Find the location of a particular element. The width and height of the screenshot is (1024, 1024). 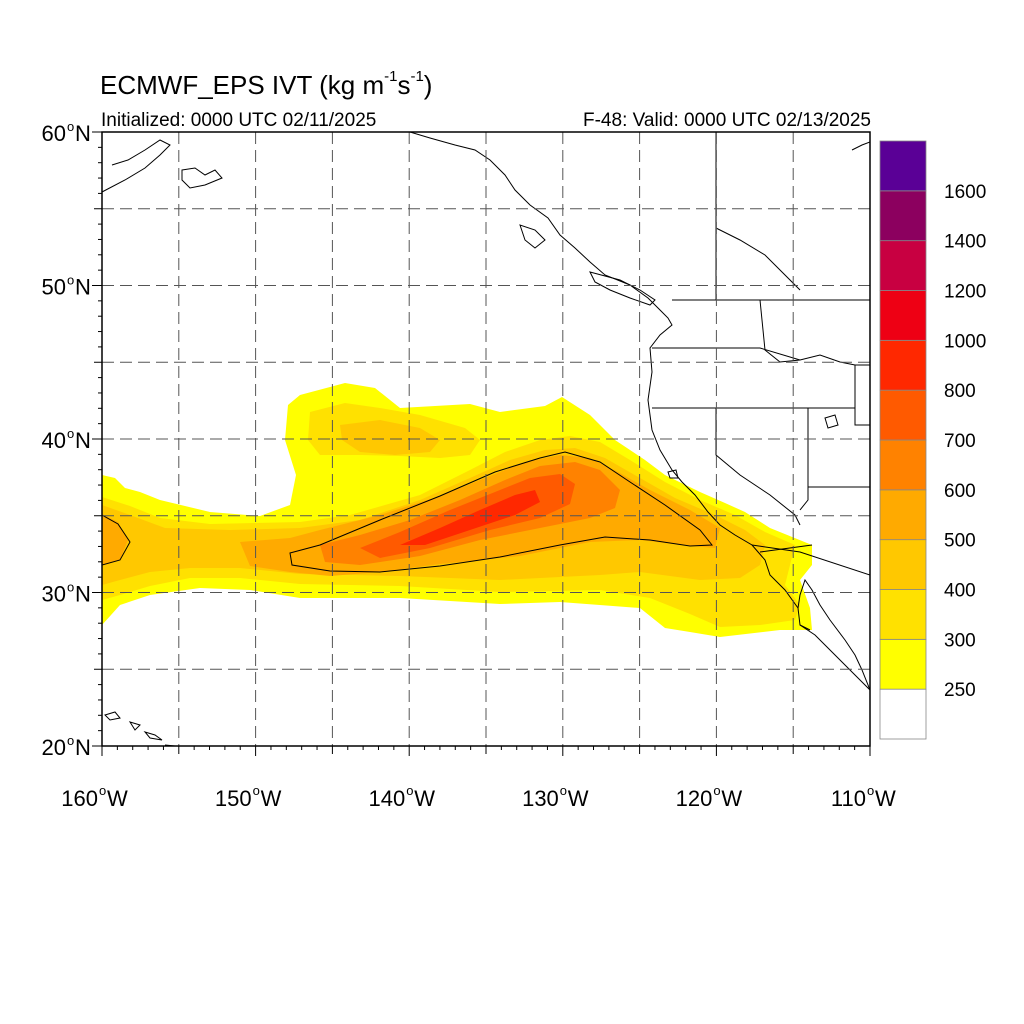

lon-label-value: 150 is located at coordinates (233, 798).